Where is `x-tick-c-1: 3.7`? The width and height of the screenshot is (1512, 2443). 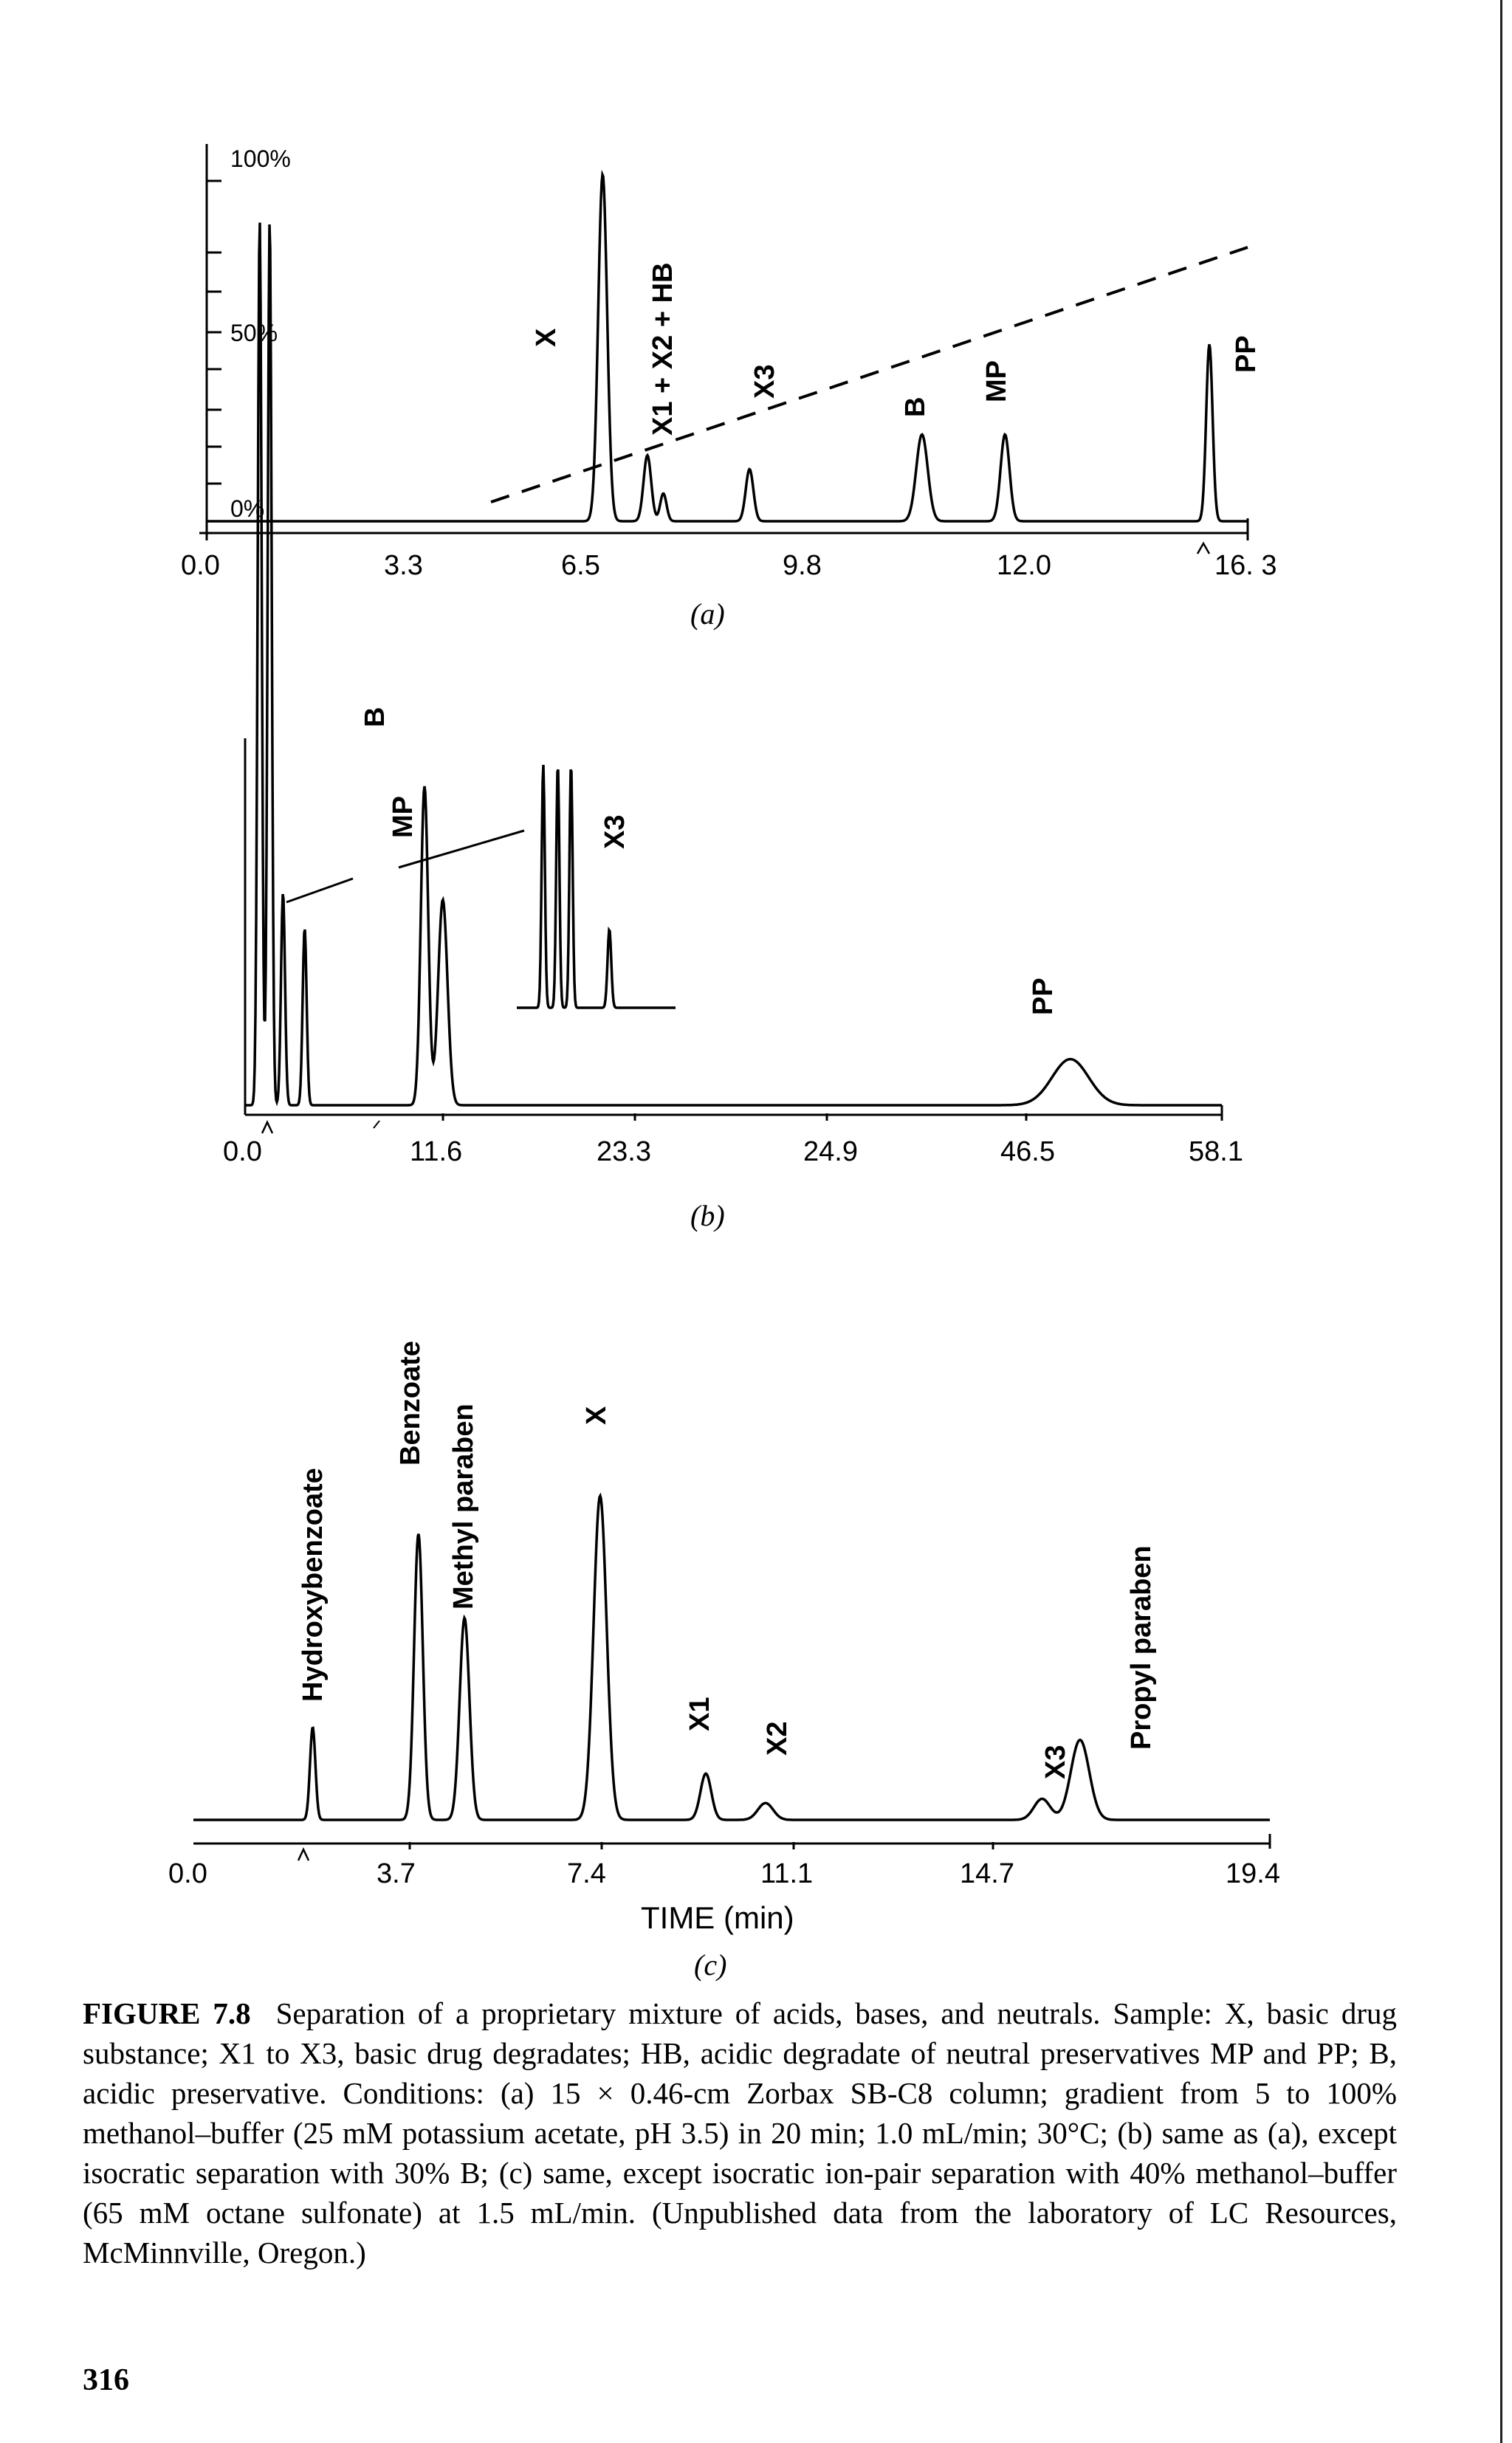
x-tick-c-1: 3.7 is located at coordinates (396, 1873).